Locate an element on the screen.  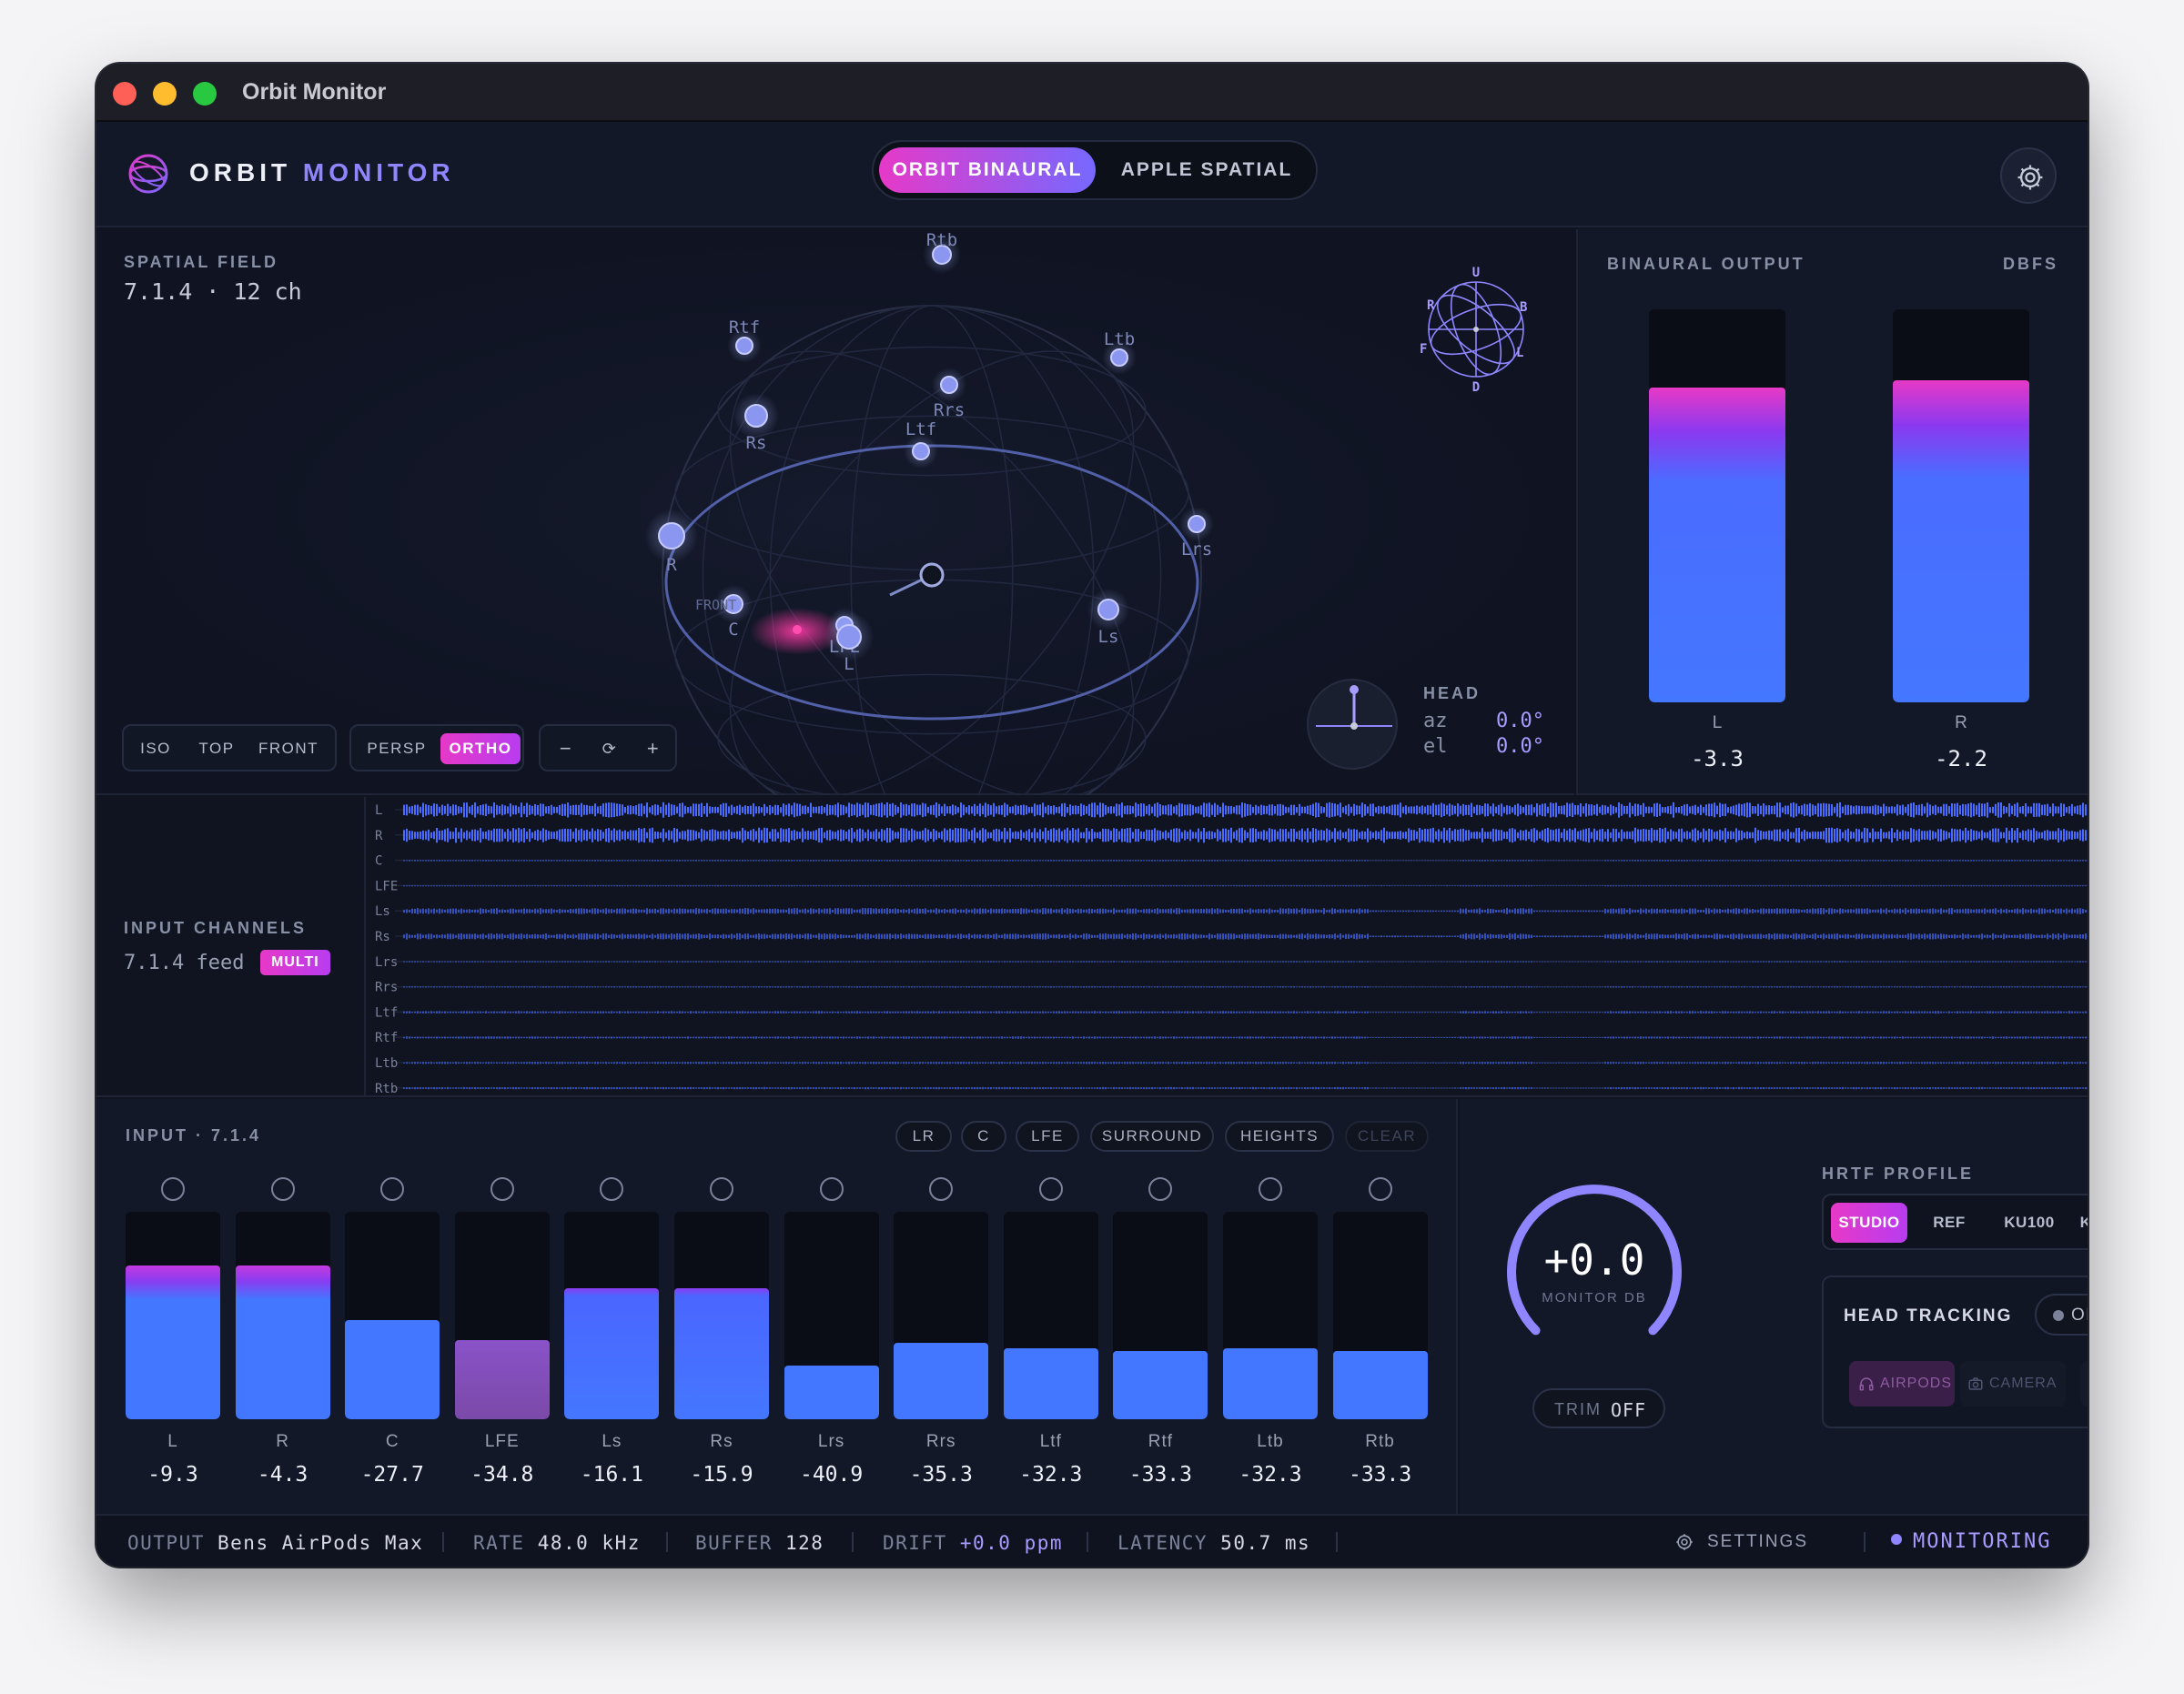
monitor-gain-knob is located at coordinates (1594, 1272).